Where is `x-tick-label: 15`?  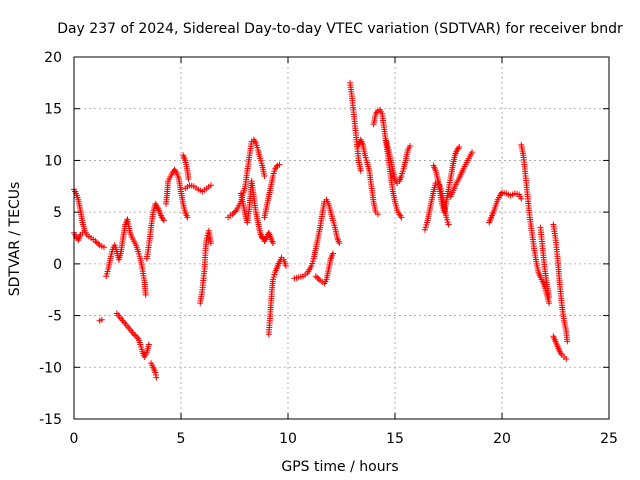
x-tick-label: 15 is located at coordinates (395, 439).